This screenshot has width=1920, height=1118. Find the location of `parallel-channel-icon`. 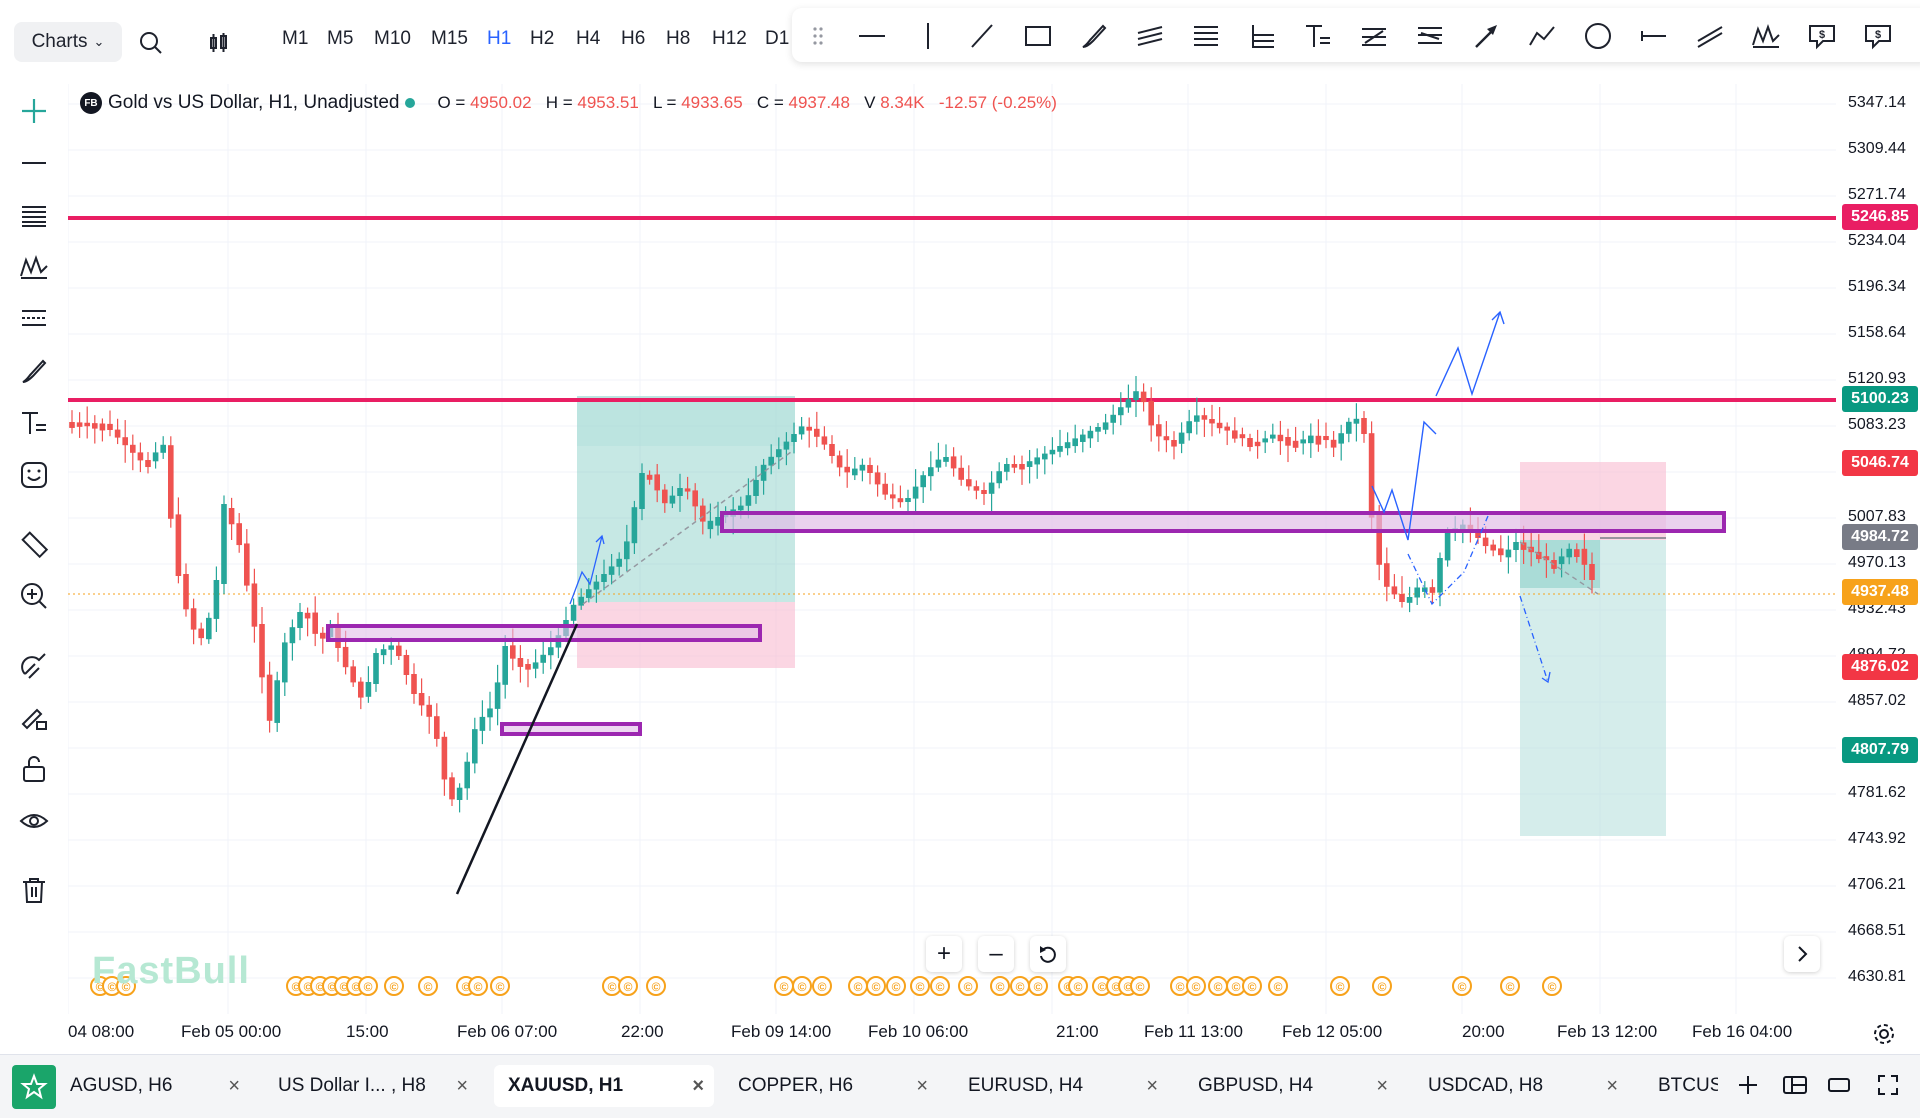

parallel-channel-icon is located at coordinates (1150, 36).